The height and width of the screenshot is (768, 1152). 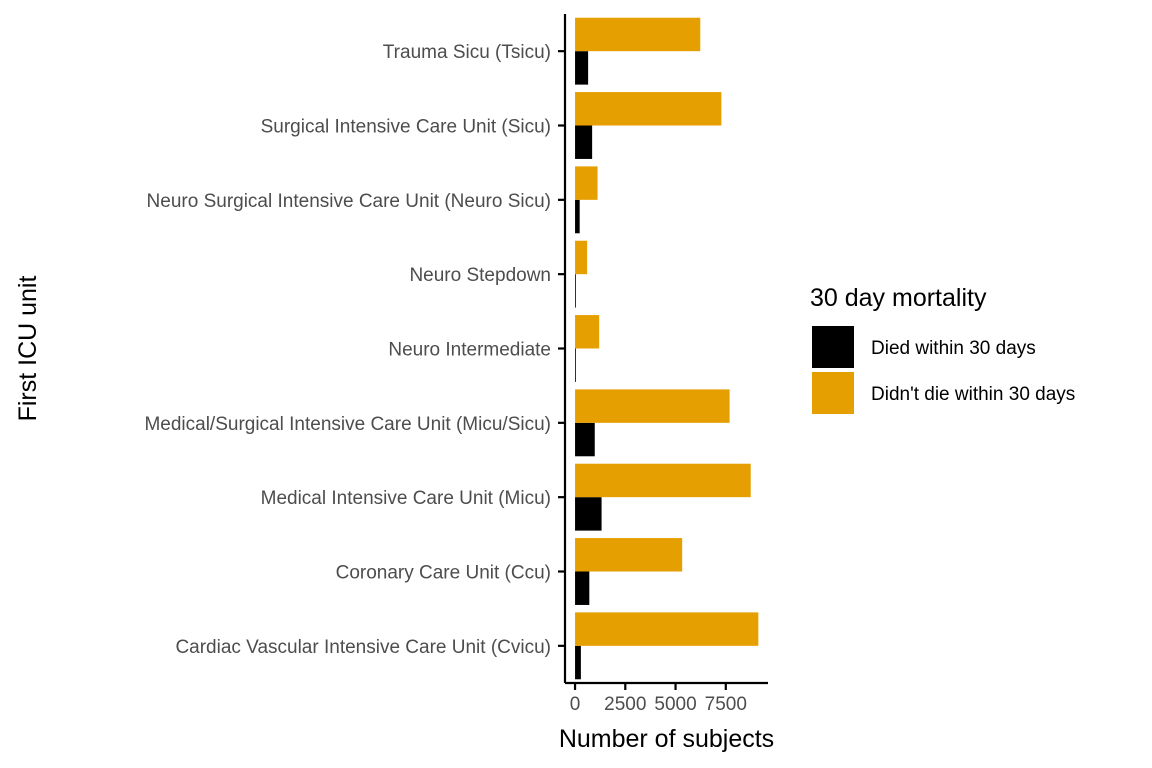 I want to click on x-tick-label-0: 0, so click(x=575, y=704).